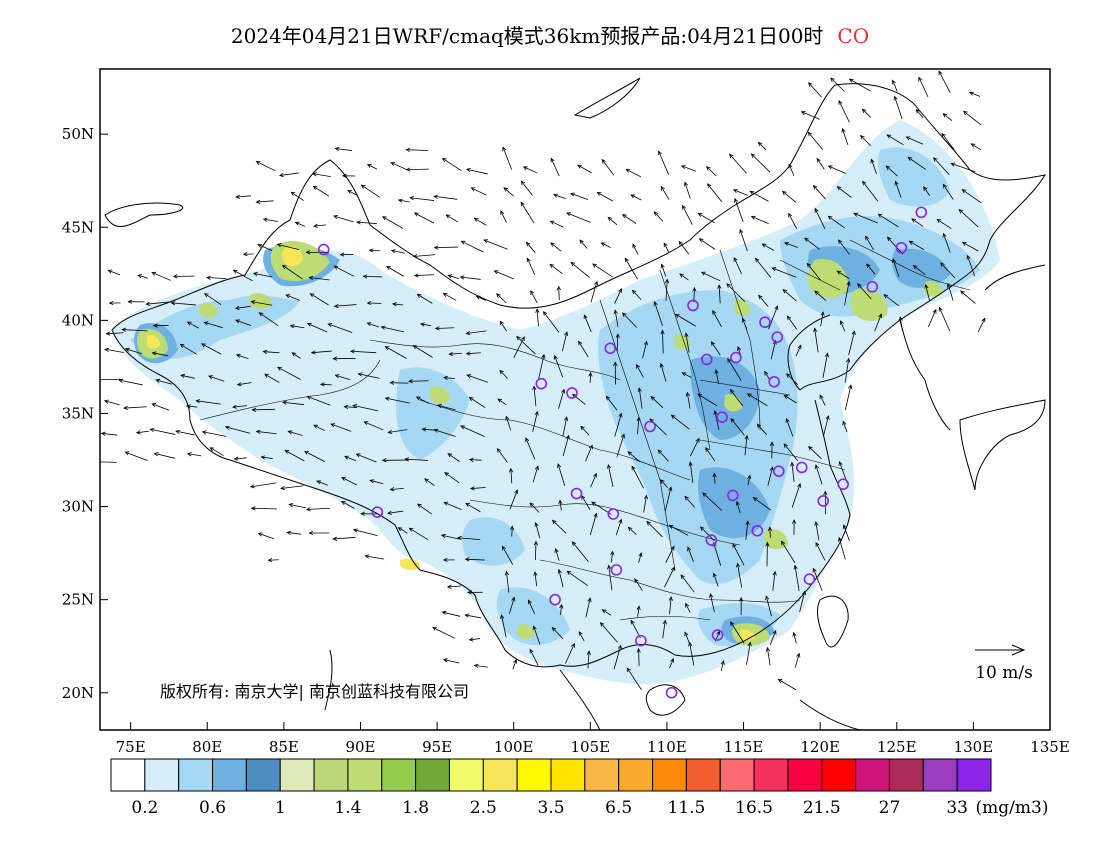  Describe the element at coordinates (744, 747) in the screenshot. I see `lon-tick-label: 115E` at that location.